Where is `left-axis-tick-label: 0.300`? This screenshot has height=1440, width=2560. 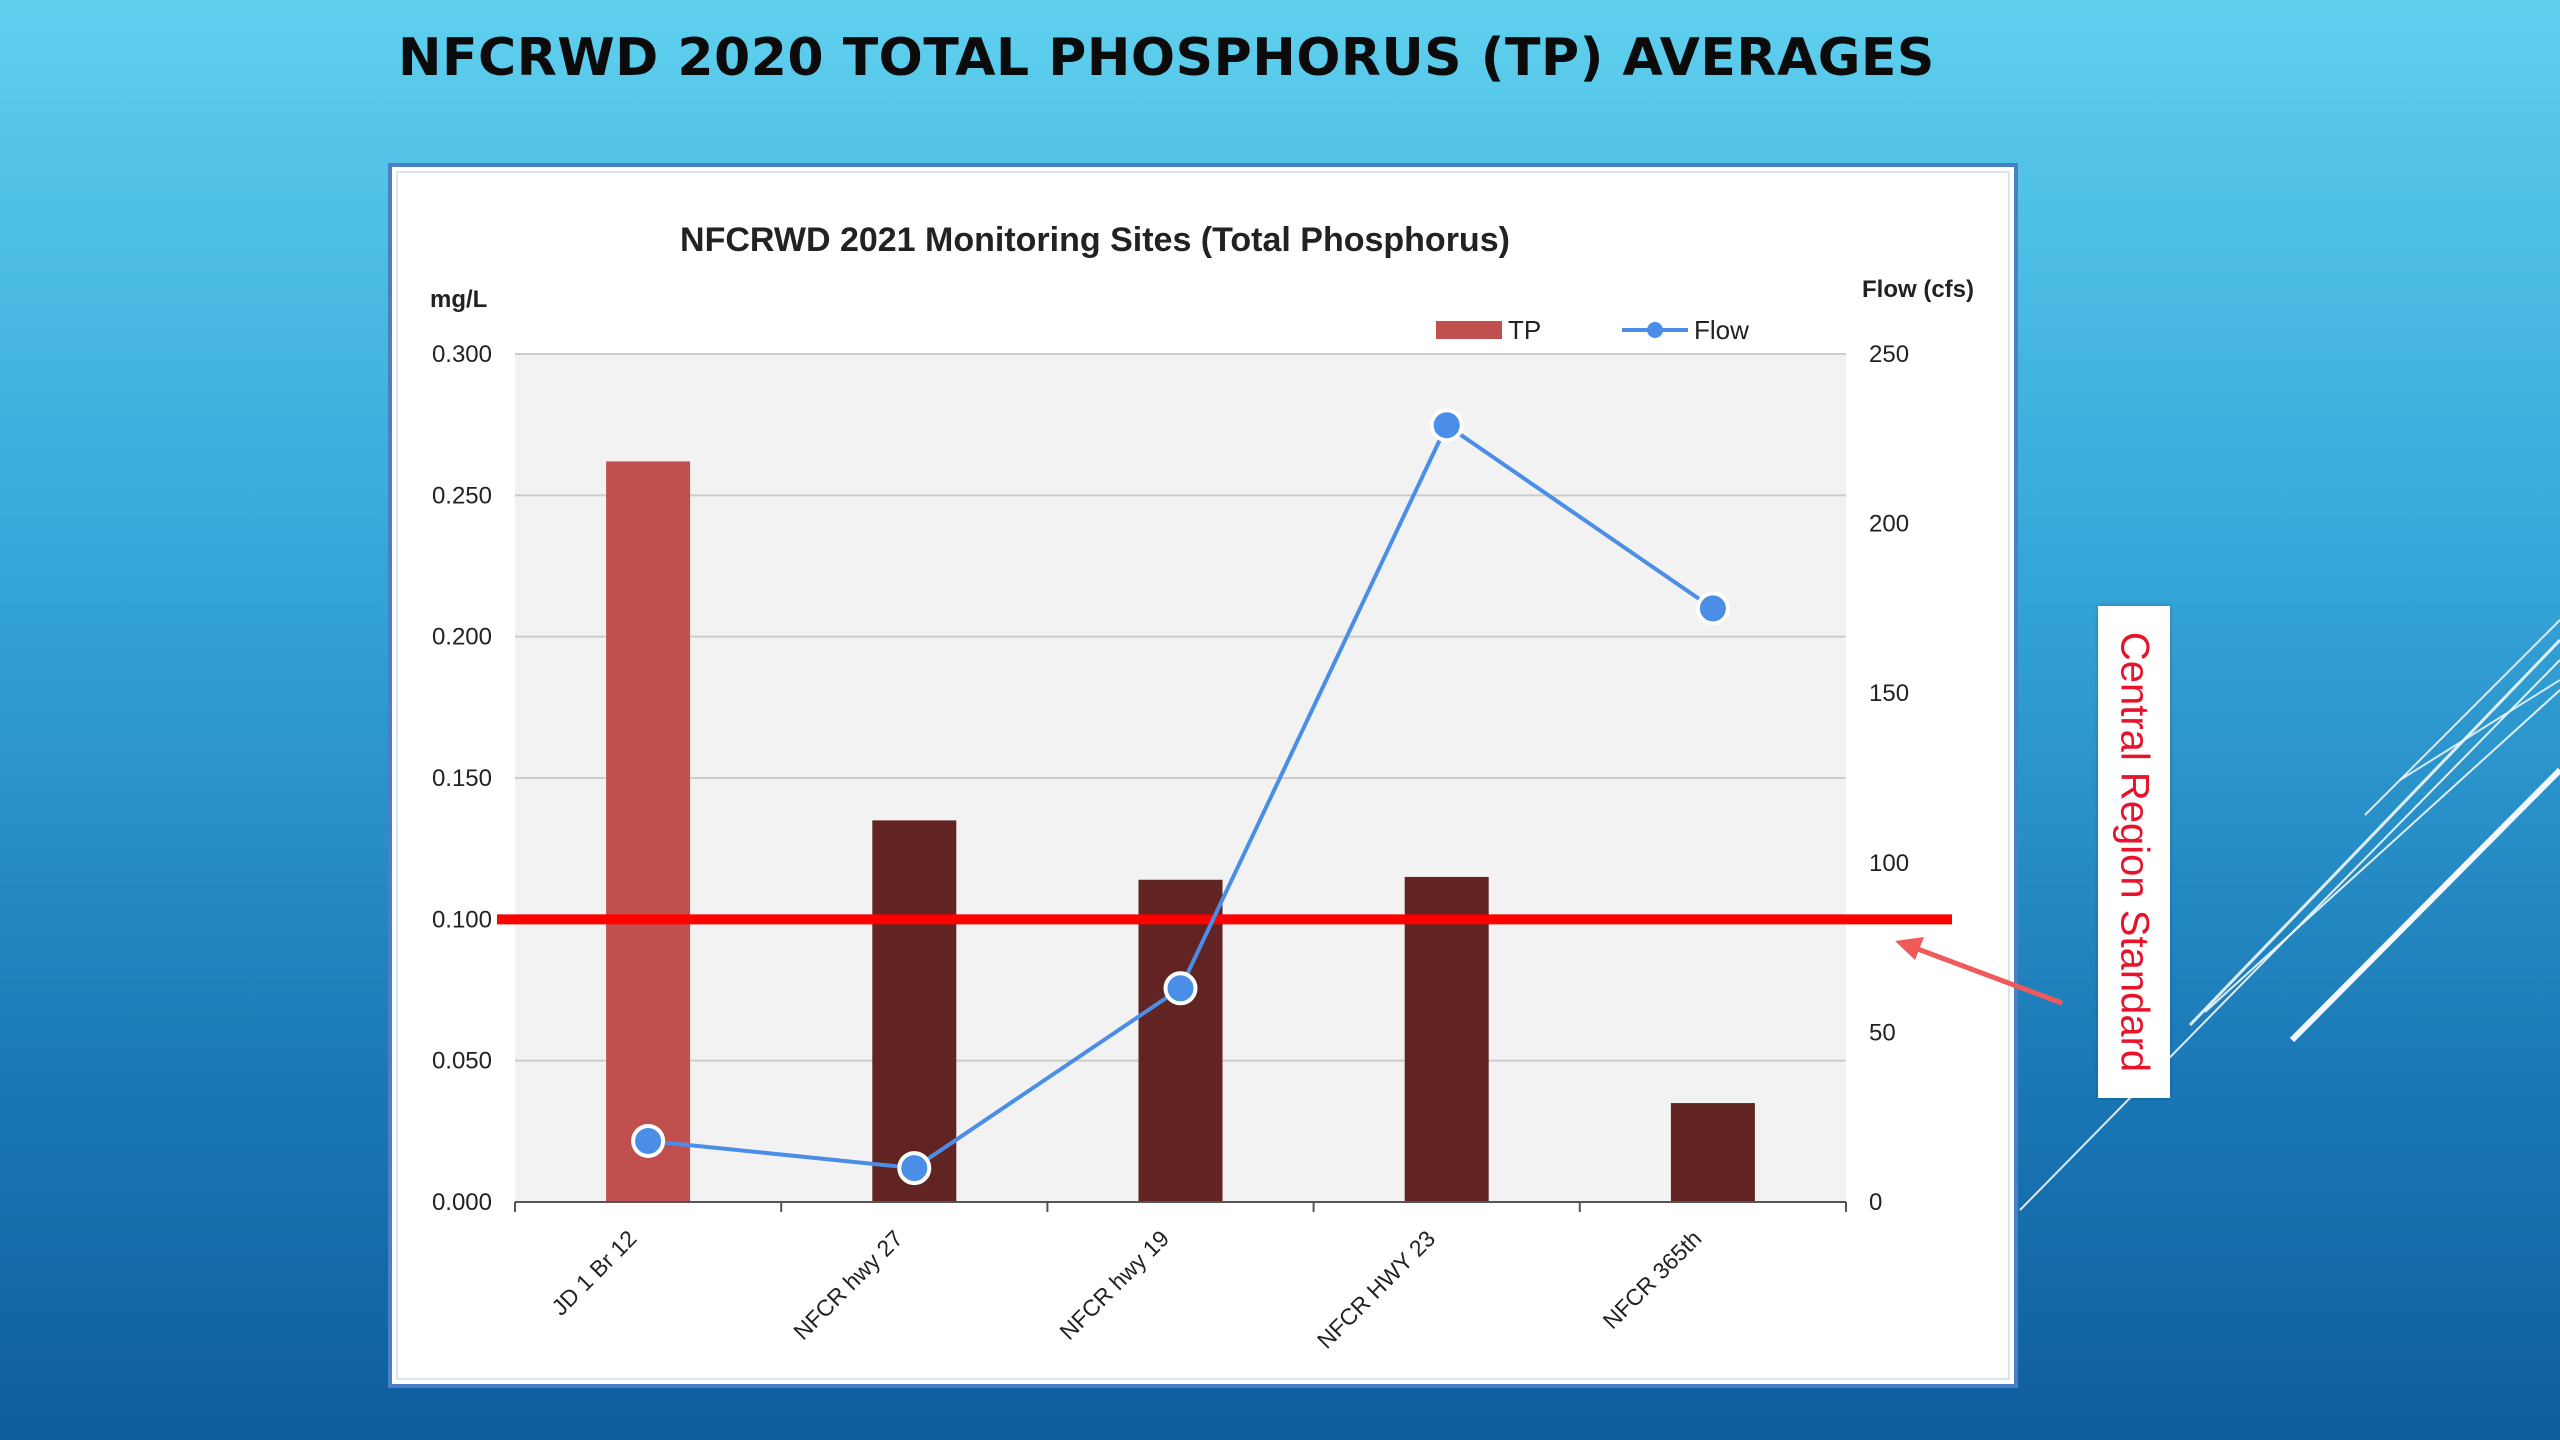
left-axis-tick-label: 0.300 is located at coordinates (462, 354).